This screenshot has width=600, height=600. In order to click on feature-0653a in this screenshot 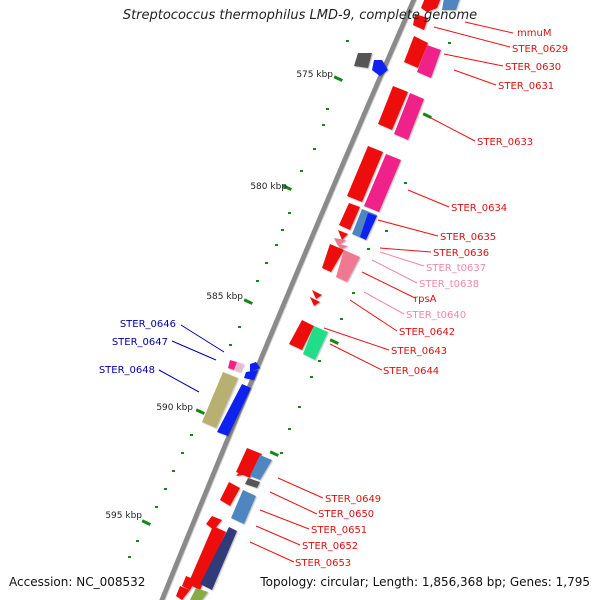, I will do `click(207, 558)`.